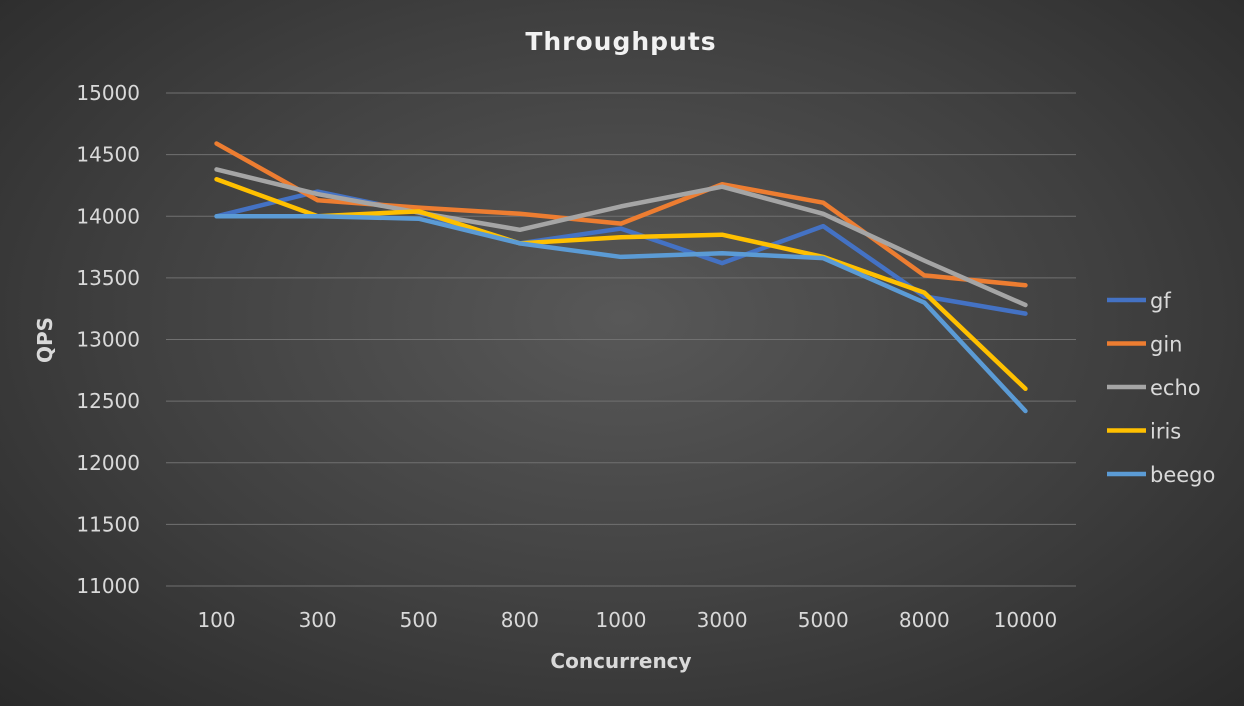 This screenshot has width=1244, height=706. Describe the element at coordinates (1166, 345) in the screenshot. I see `legend-label-gin: gin` at that location.